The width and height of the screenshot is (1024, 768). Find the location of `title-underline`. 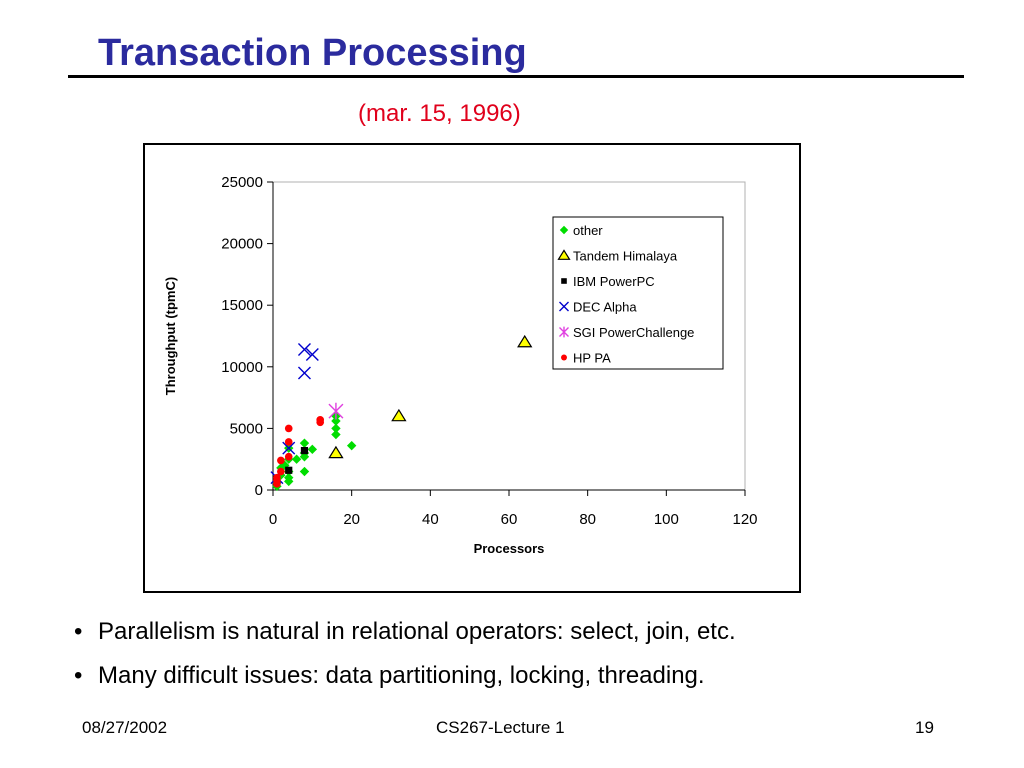

title-underline is located at coordinates (516, 76).